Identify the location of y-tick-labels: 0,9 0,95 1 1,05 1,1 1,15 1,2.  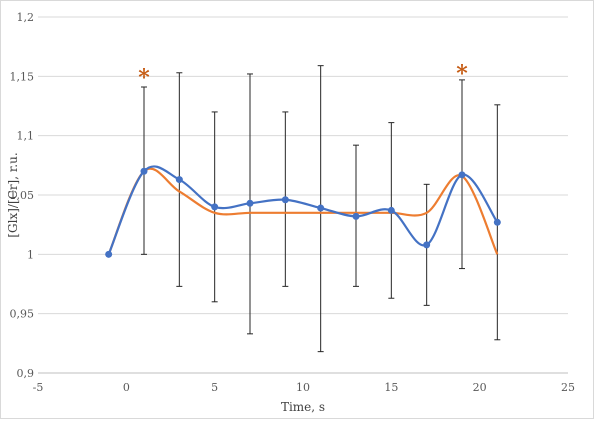
(22, 195).